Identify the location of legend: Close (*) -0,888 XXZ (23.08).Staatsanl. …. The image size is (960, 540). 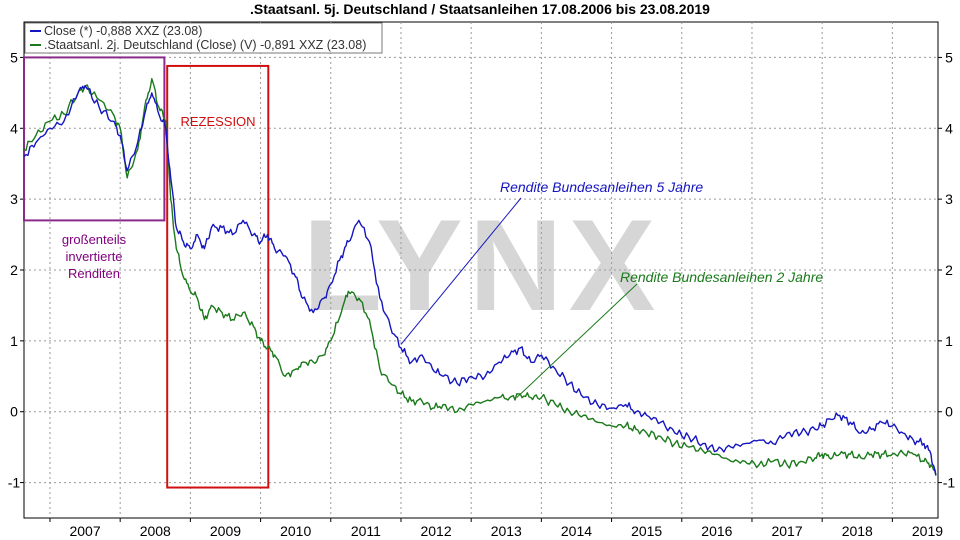
(203, 38).